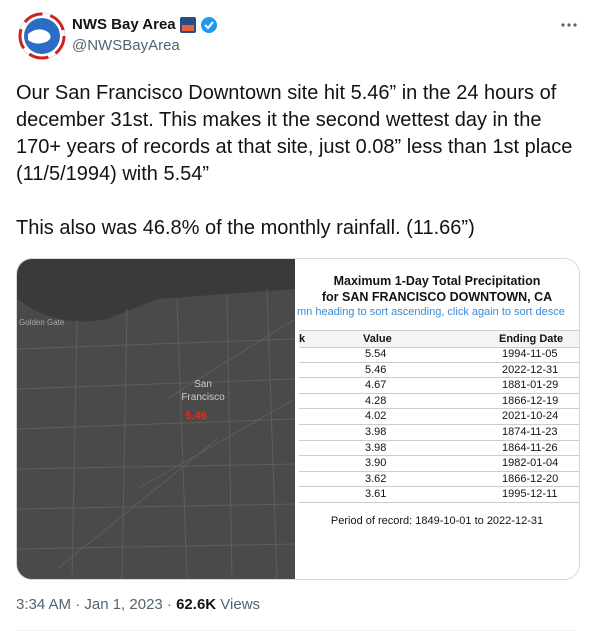 This screenshot has width=592, height=634. What do you see at coordinates (203, 384) in the screenshot?
I see `map-label: San` at bounding box center [203, 384].